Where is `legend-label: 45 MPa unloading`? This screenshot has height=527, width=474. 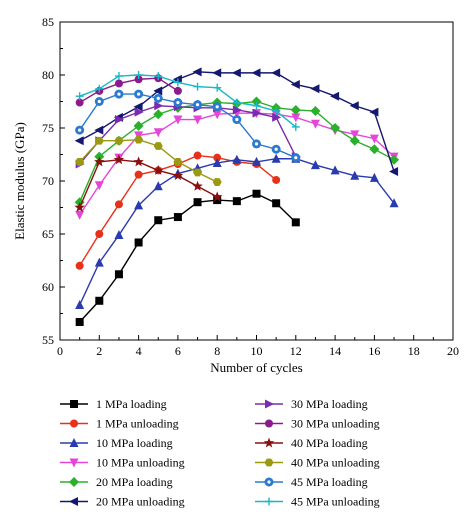
legend-label: 45 MPa unloading is located at coordinates (335, 502).